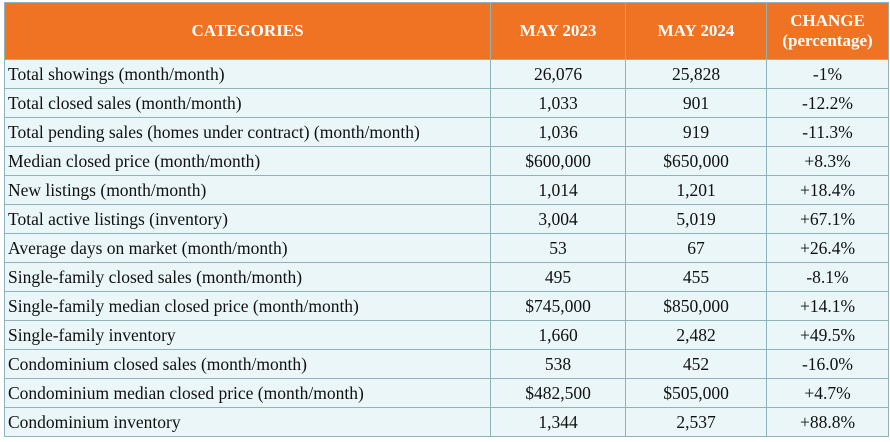 Image resolution: width=890 pixels, height=442 pixels. I want to click on value-cell: -11.3%, so click(827, 132).